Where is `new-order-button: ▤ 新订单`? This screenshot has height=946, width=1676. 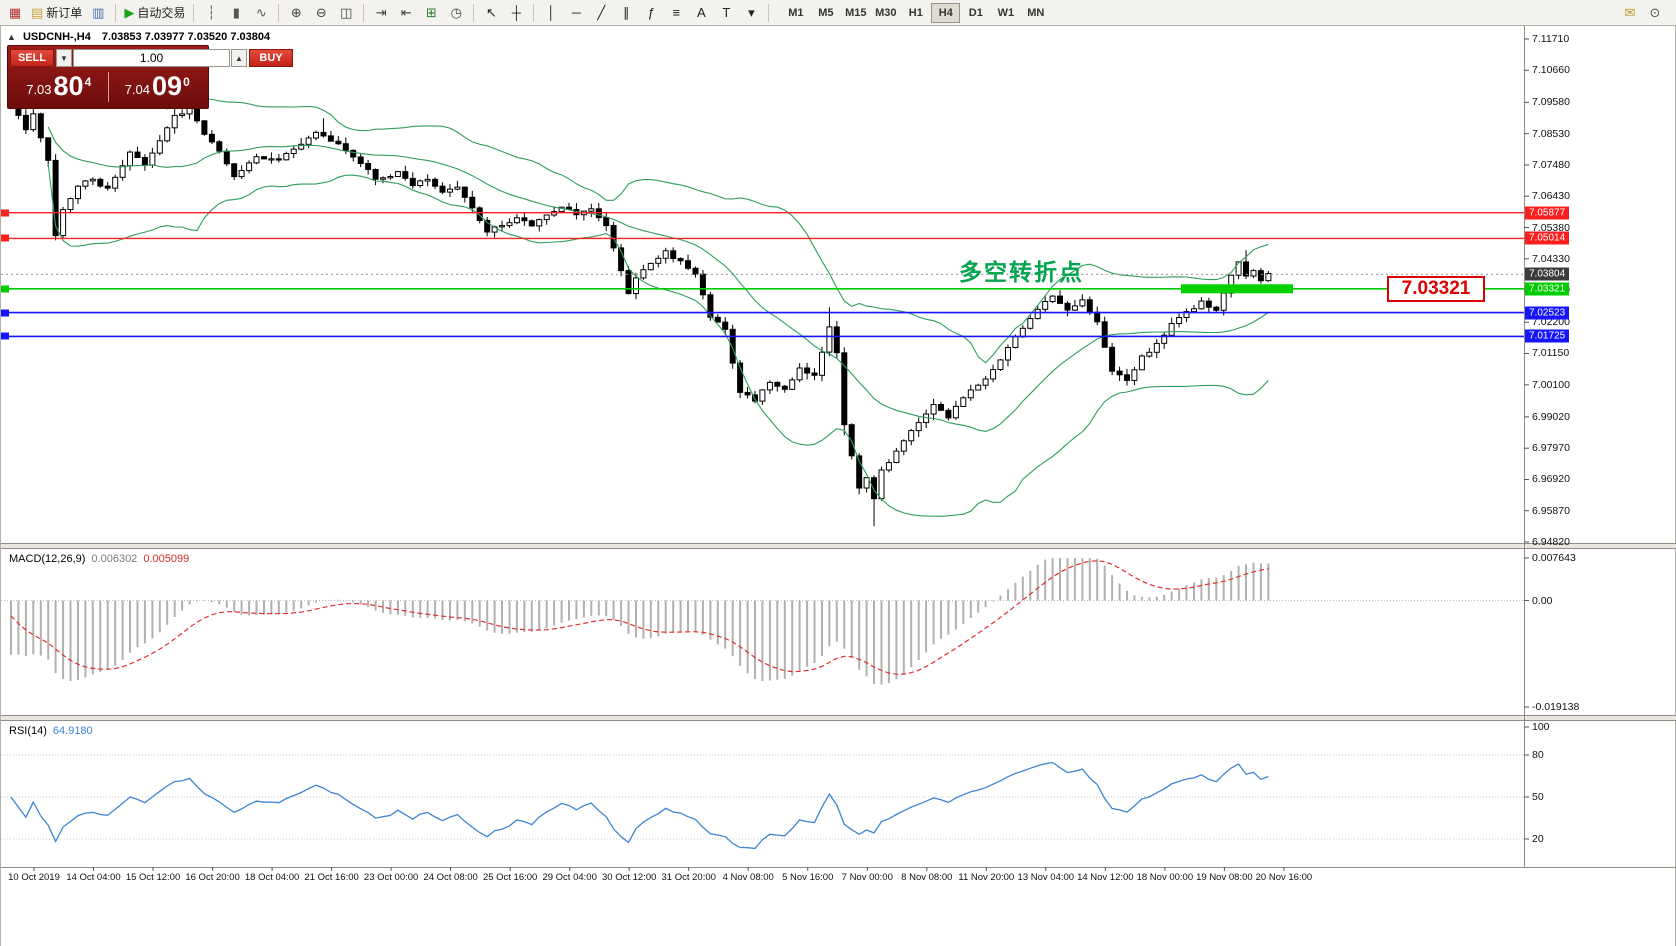 new-order-button: ▤ 新订单 is located at coordinates (56, 13).